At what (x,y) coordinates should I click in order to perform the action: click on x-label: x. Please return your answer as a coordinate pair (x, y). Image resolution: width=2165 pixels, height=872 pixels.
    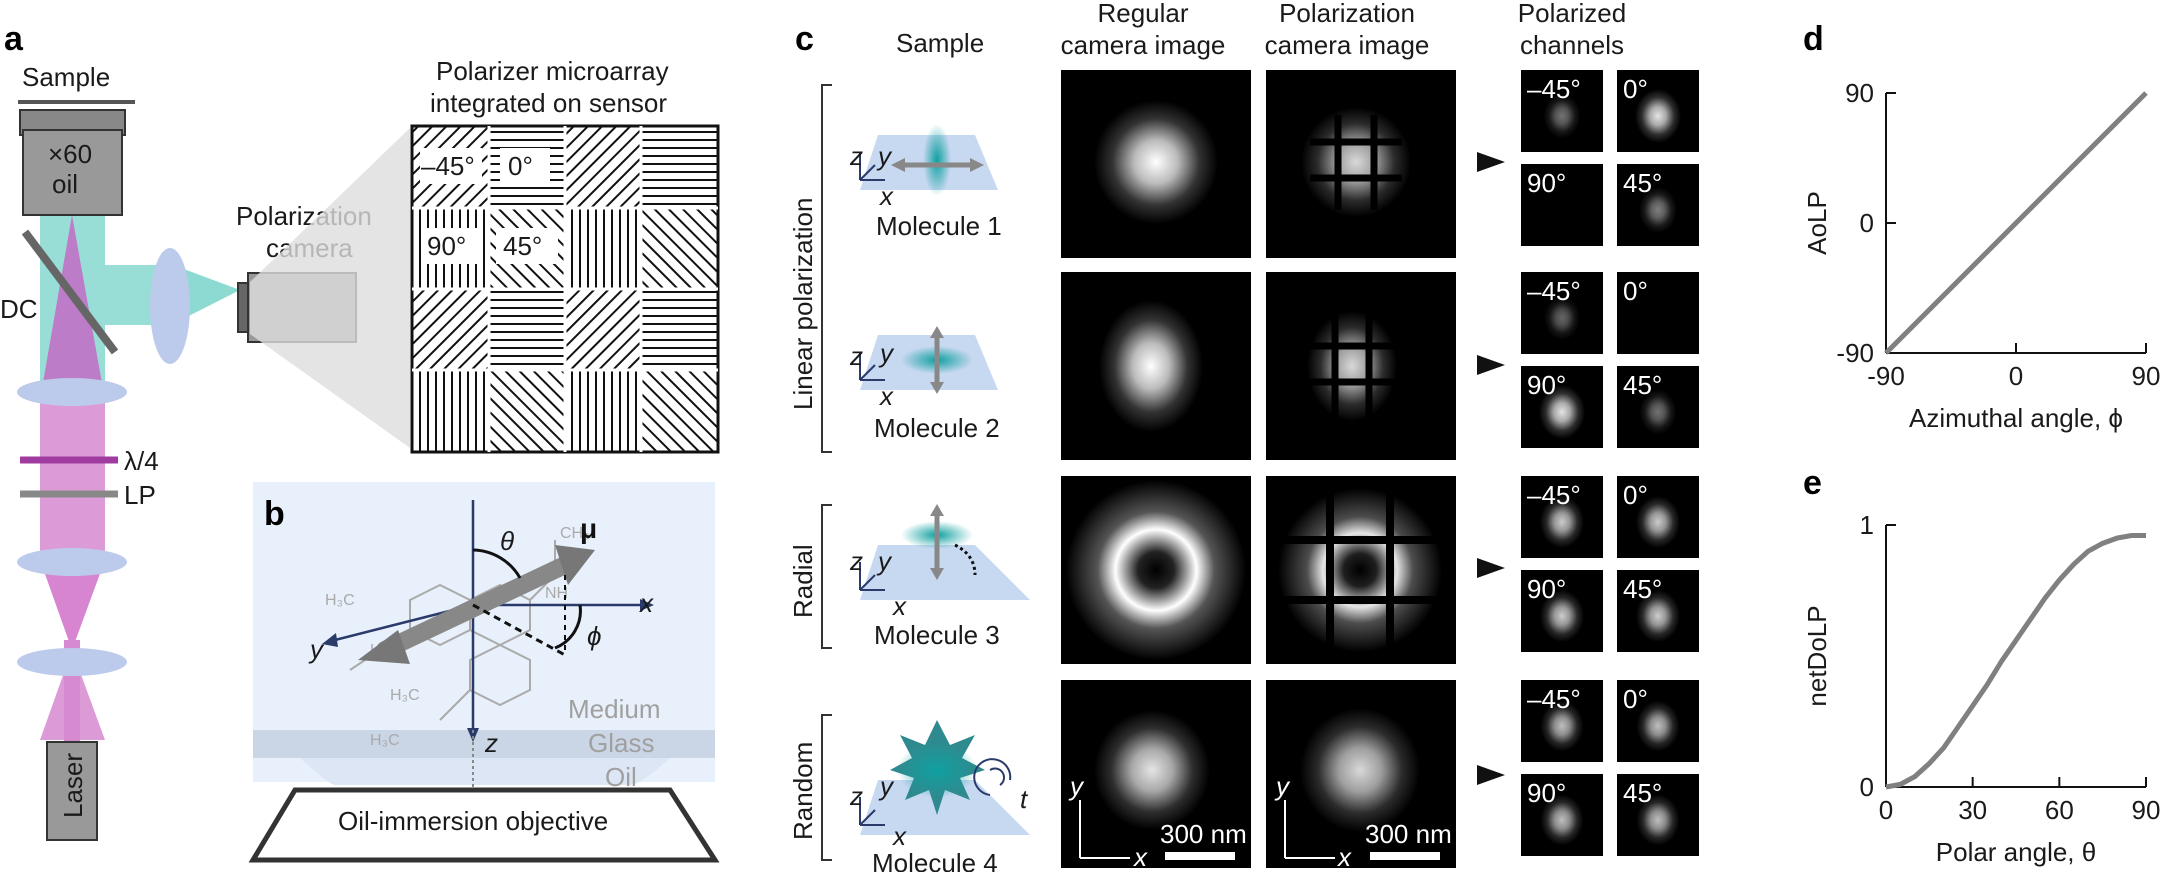
    Looking at the image, I should click on (646, 603).